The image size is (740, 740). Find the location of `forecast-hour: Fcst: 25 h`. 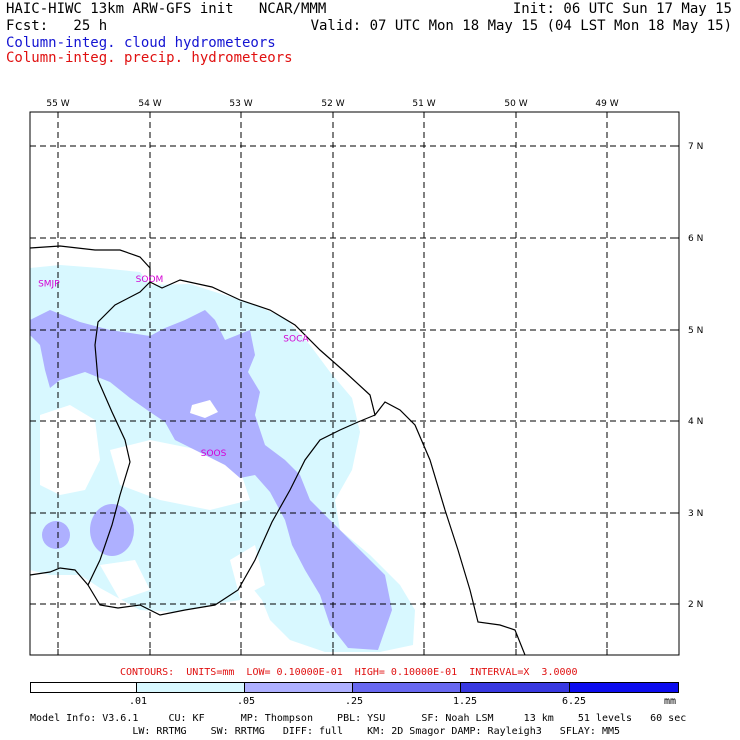

forecast-hour: Fcst: 25 h is located at coordinates (57, 26).